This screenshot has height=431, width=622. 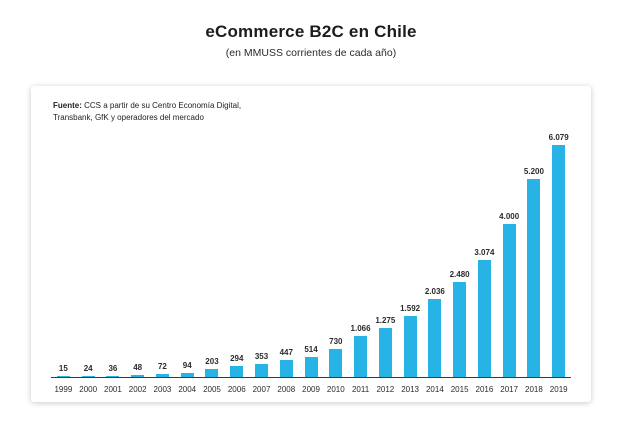 I want to click on bar-group: 1.592, so click(x=410, y=246).